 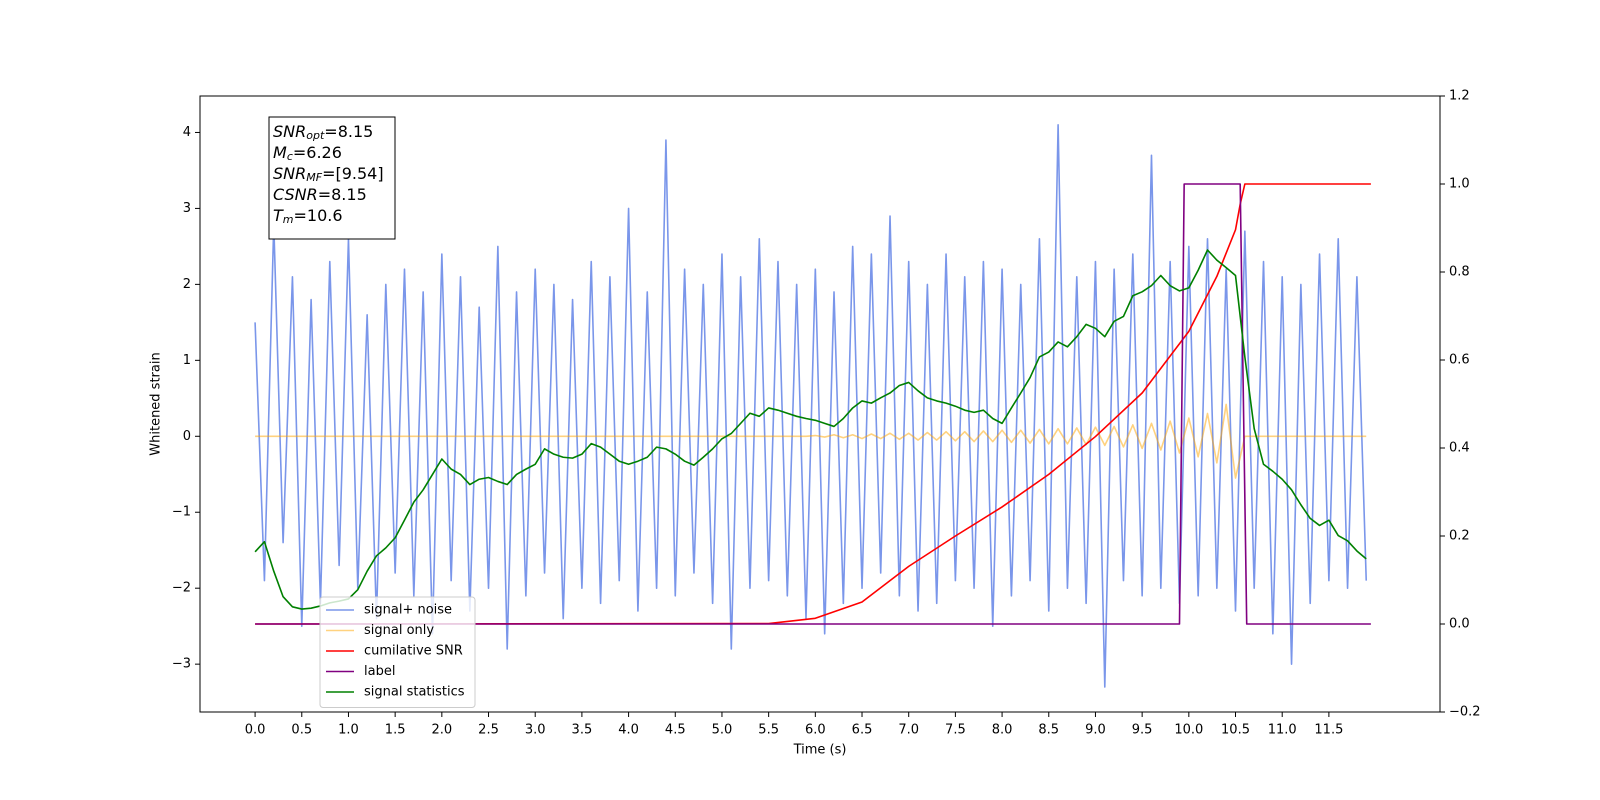 I want to click on x-tick-label: 5.5, so click(x=768, y=730).